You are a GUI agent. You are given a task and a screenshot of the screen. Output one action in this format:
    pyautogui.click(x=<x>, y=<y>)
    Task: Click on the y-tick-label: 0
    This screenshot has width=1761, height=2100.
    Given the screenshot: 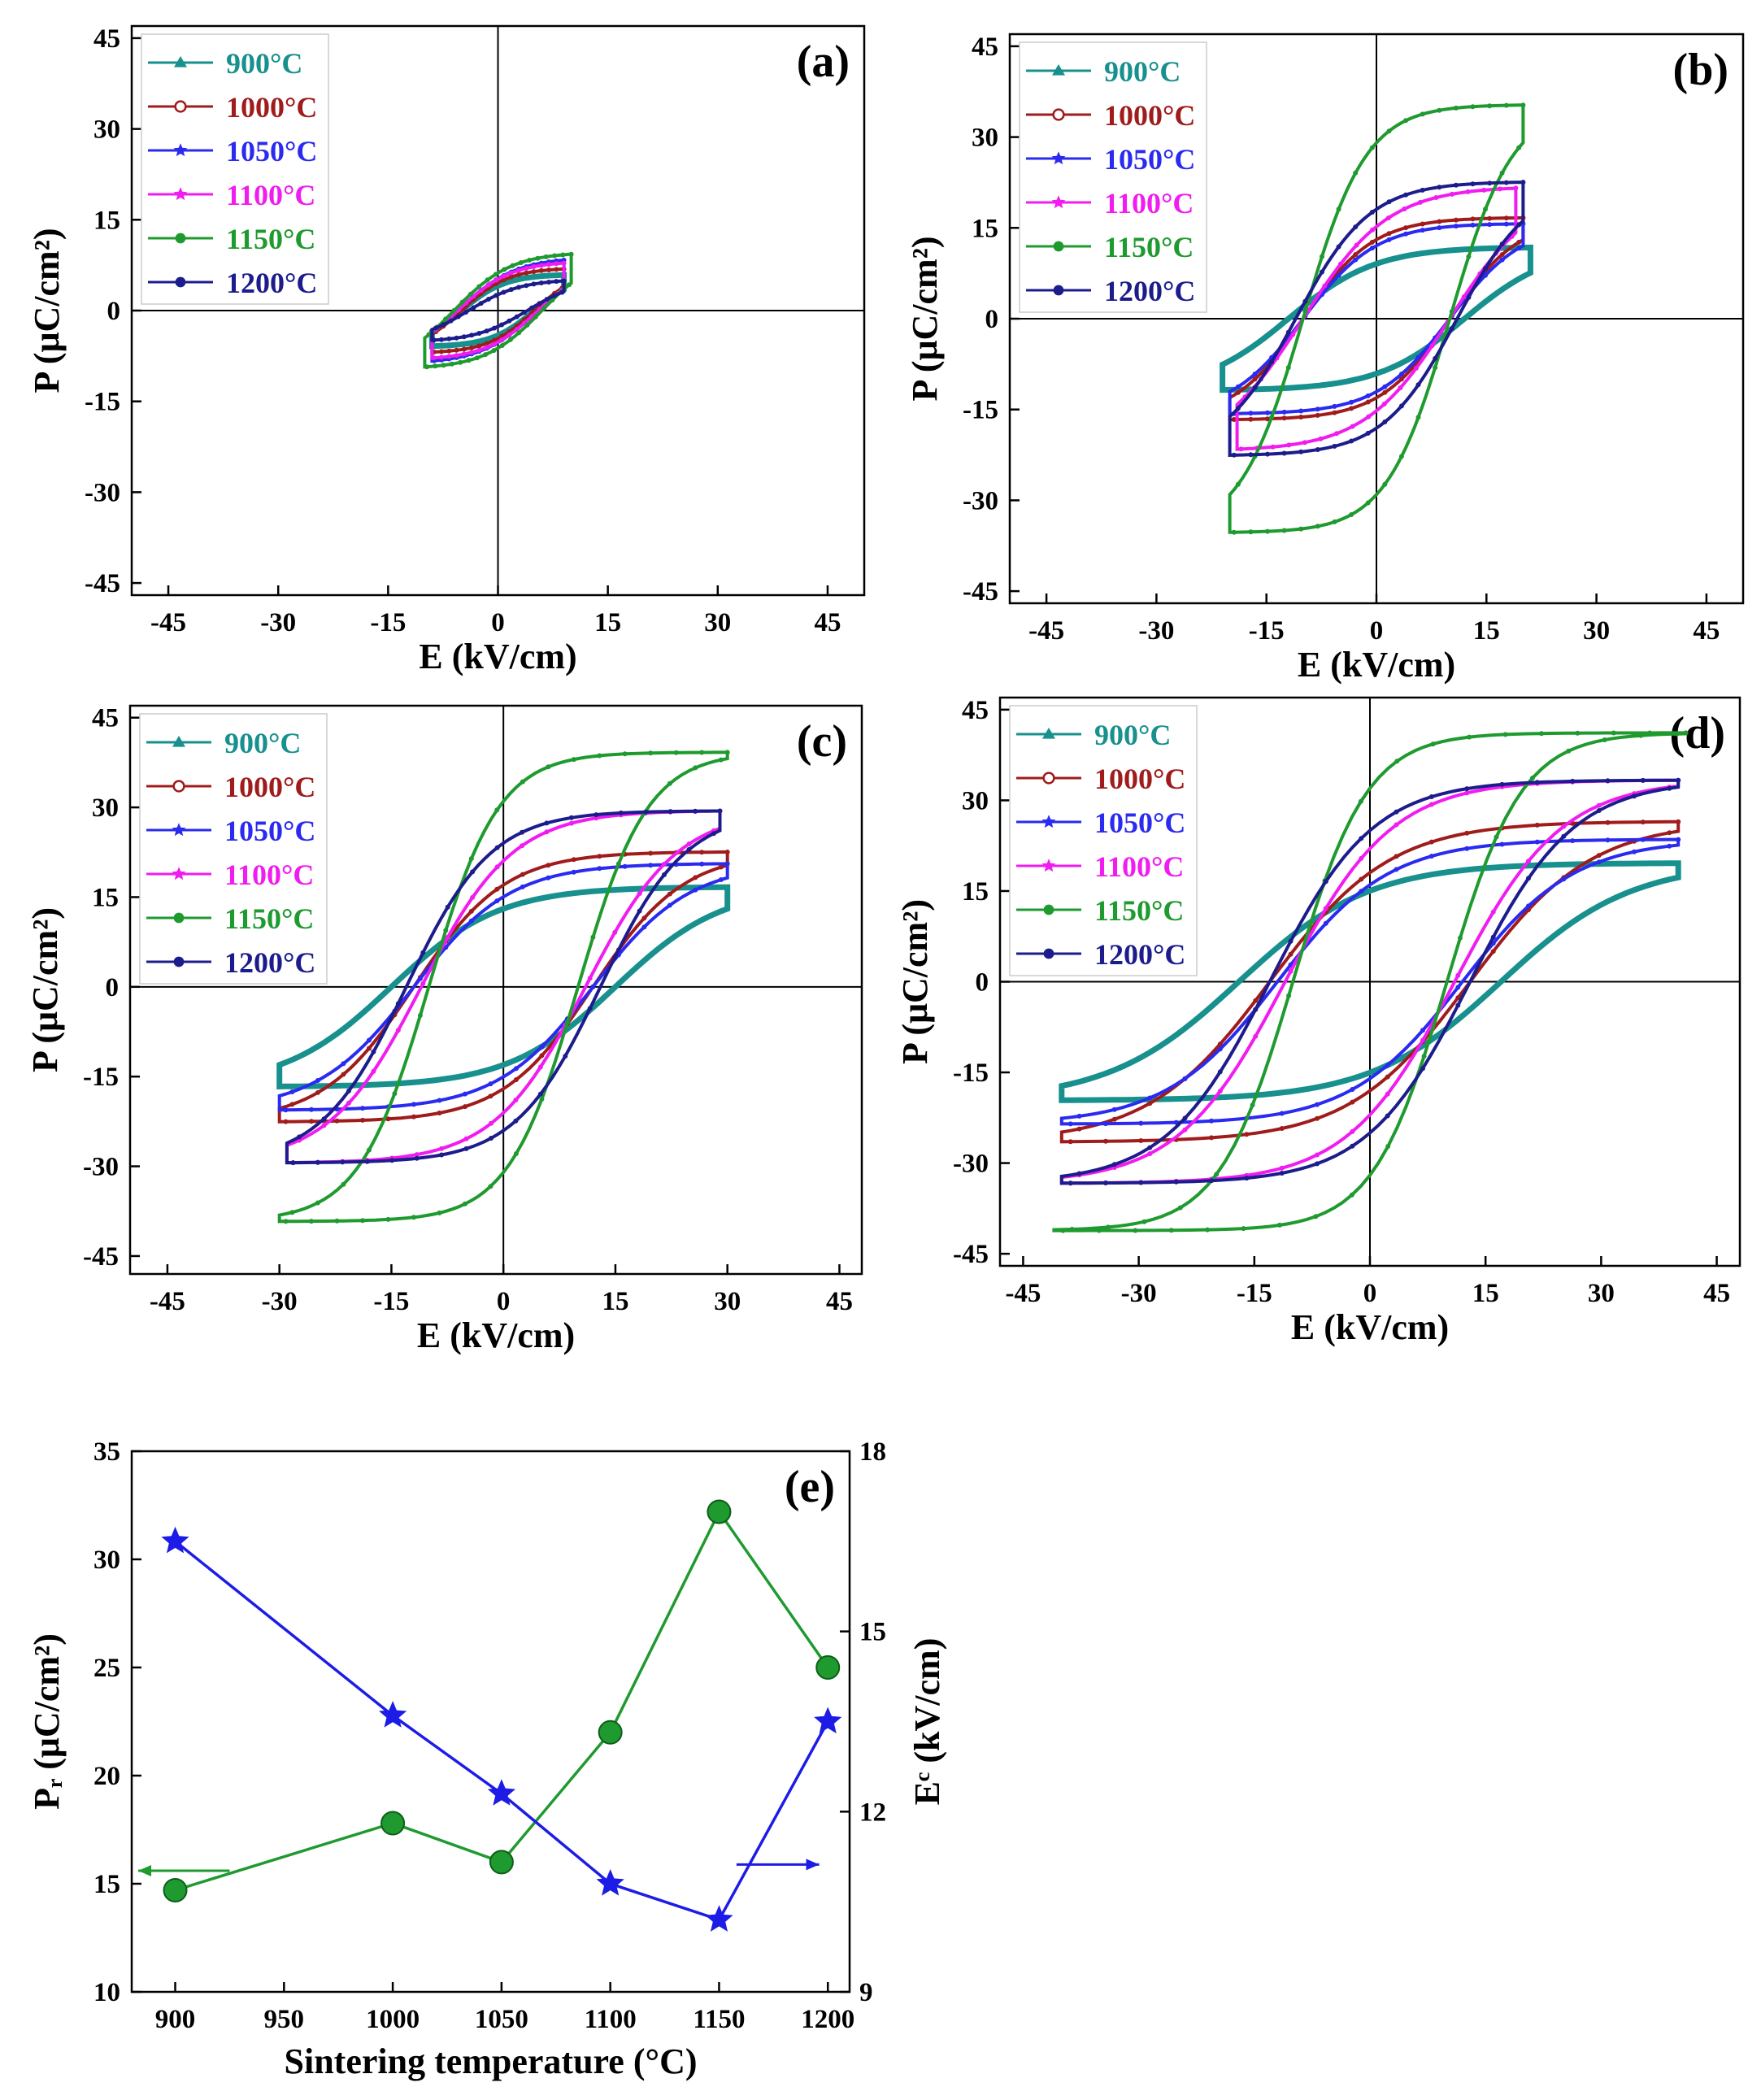 What is the action you would take?
    pyautogui.click(x=114, y=311)
    